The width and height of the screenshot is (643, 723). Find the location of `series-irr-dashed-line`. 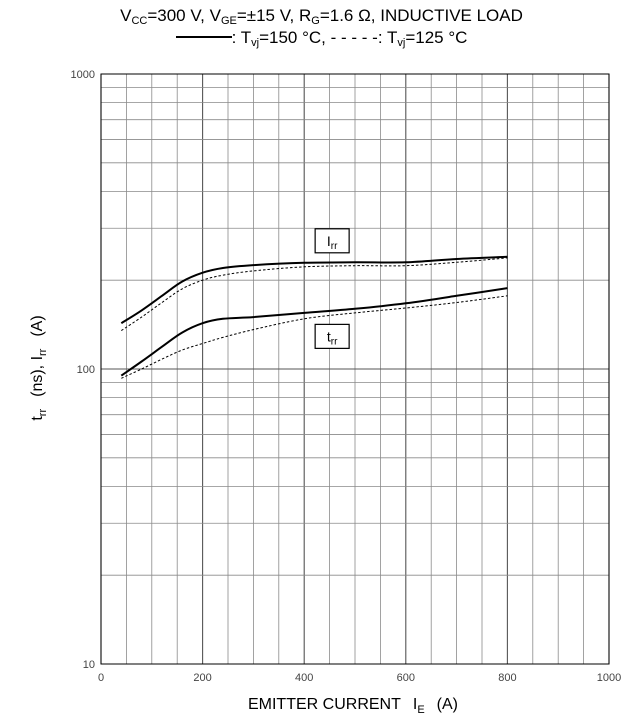

series-irr-dashed-line is located at coordinates (314, 294).